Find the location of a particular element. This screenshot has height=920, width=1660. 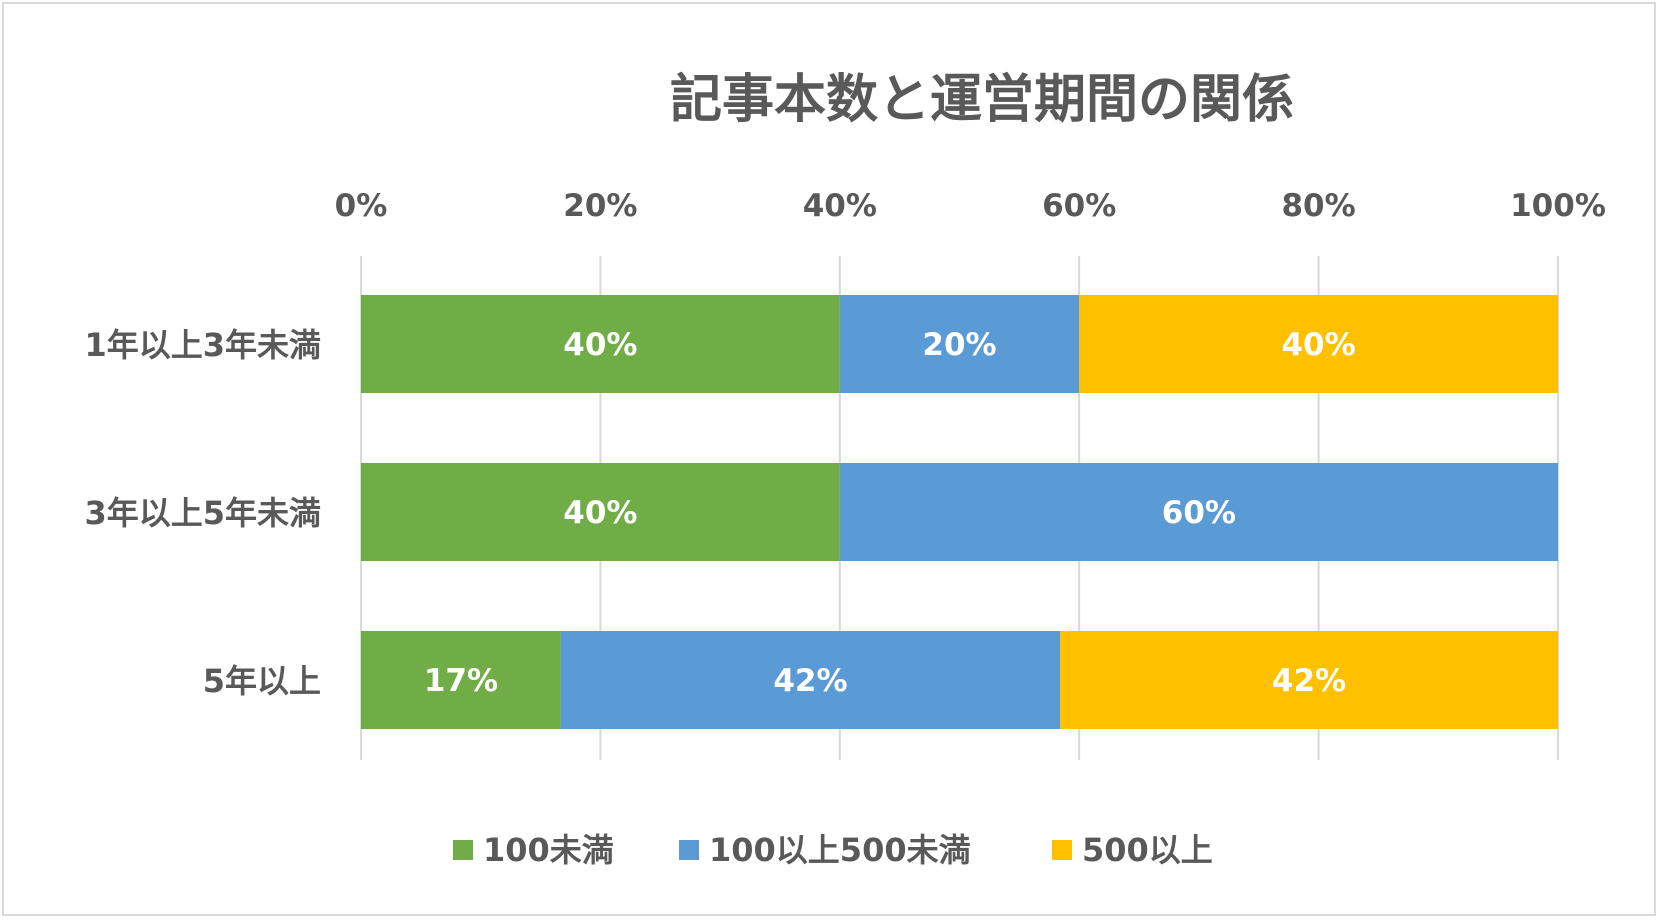

x-tick-label: 60% is located at coordinates (1079, 206).